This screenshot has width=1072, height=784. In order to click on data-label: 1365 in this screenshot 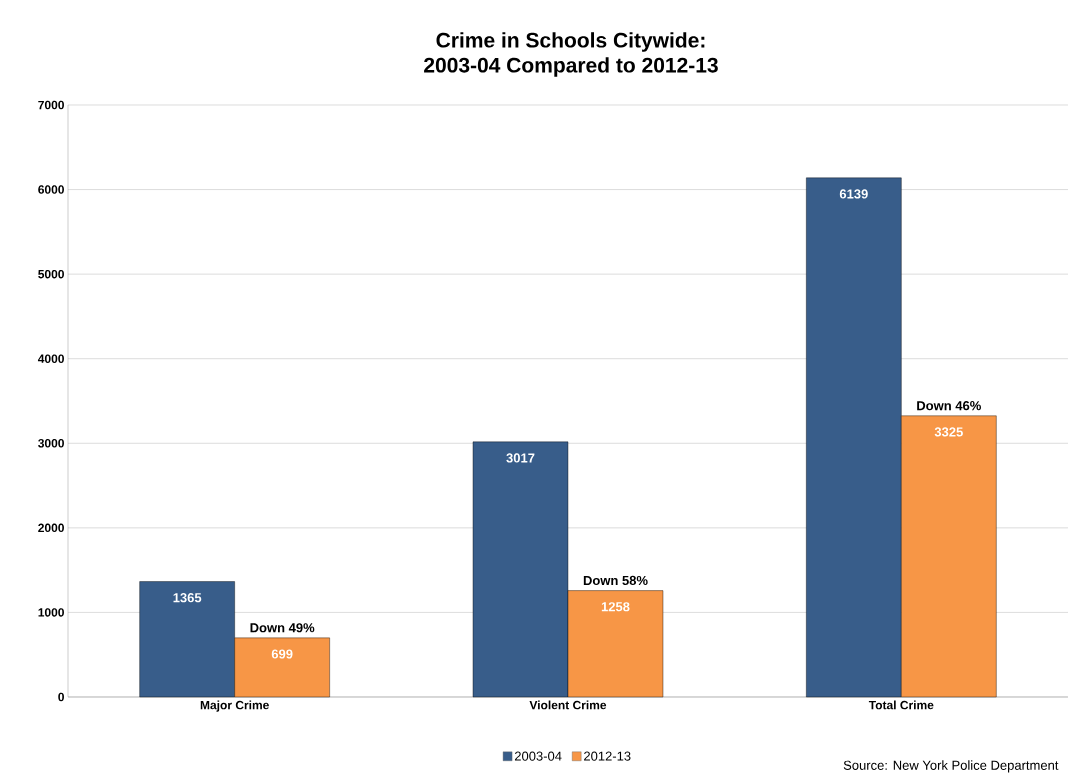, I will do `click(187, 598)`.